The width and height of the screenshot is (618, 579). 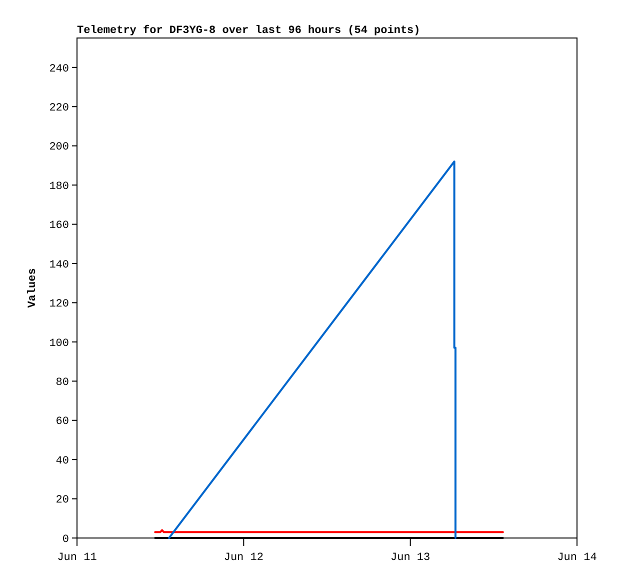 I want to click on x-tick-label: Jun 14, so click(x=577, y=558).